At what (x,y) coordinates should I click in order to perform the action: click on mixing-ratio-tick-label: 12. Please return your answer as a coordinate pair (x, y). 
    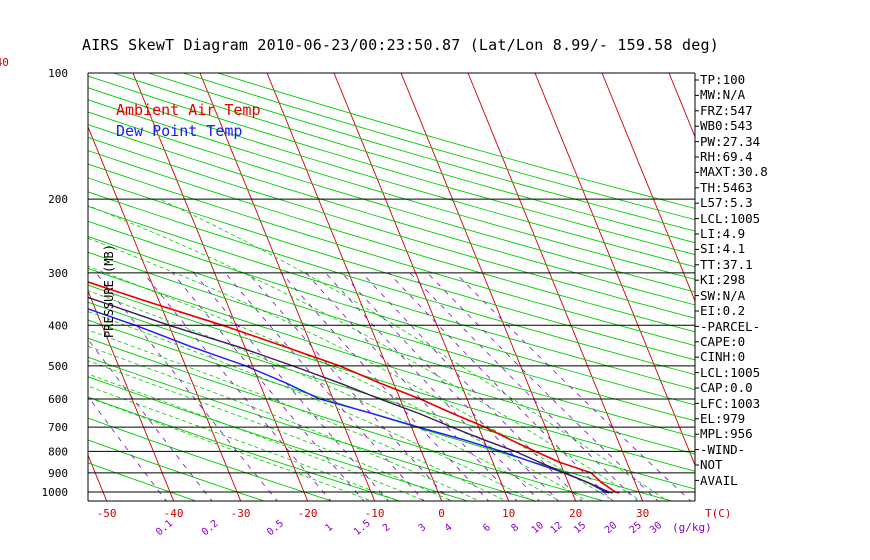
    Looking at the image, I should click on (557, 528).